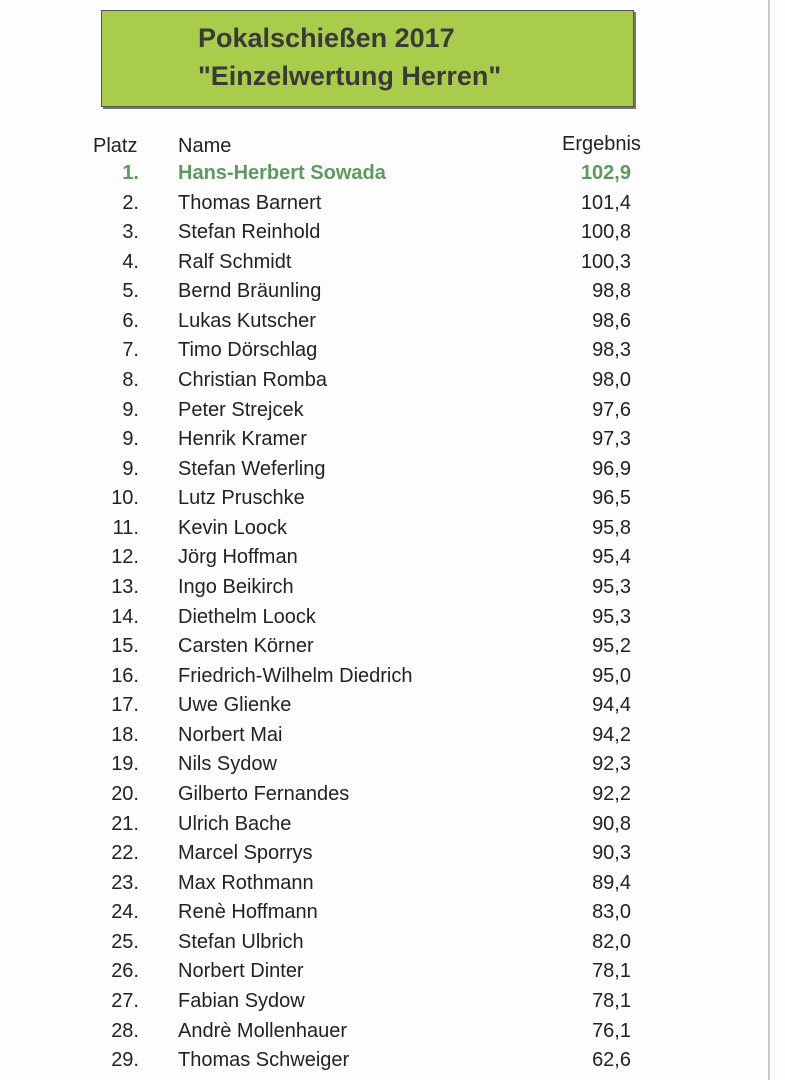  What do you see at coordinates (611, 291) in the screenshot?
I see `score: 98,8` at bounding box center [611, 291].